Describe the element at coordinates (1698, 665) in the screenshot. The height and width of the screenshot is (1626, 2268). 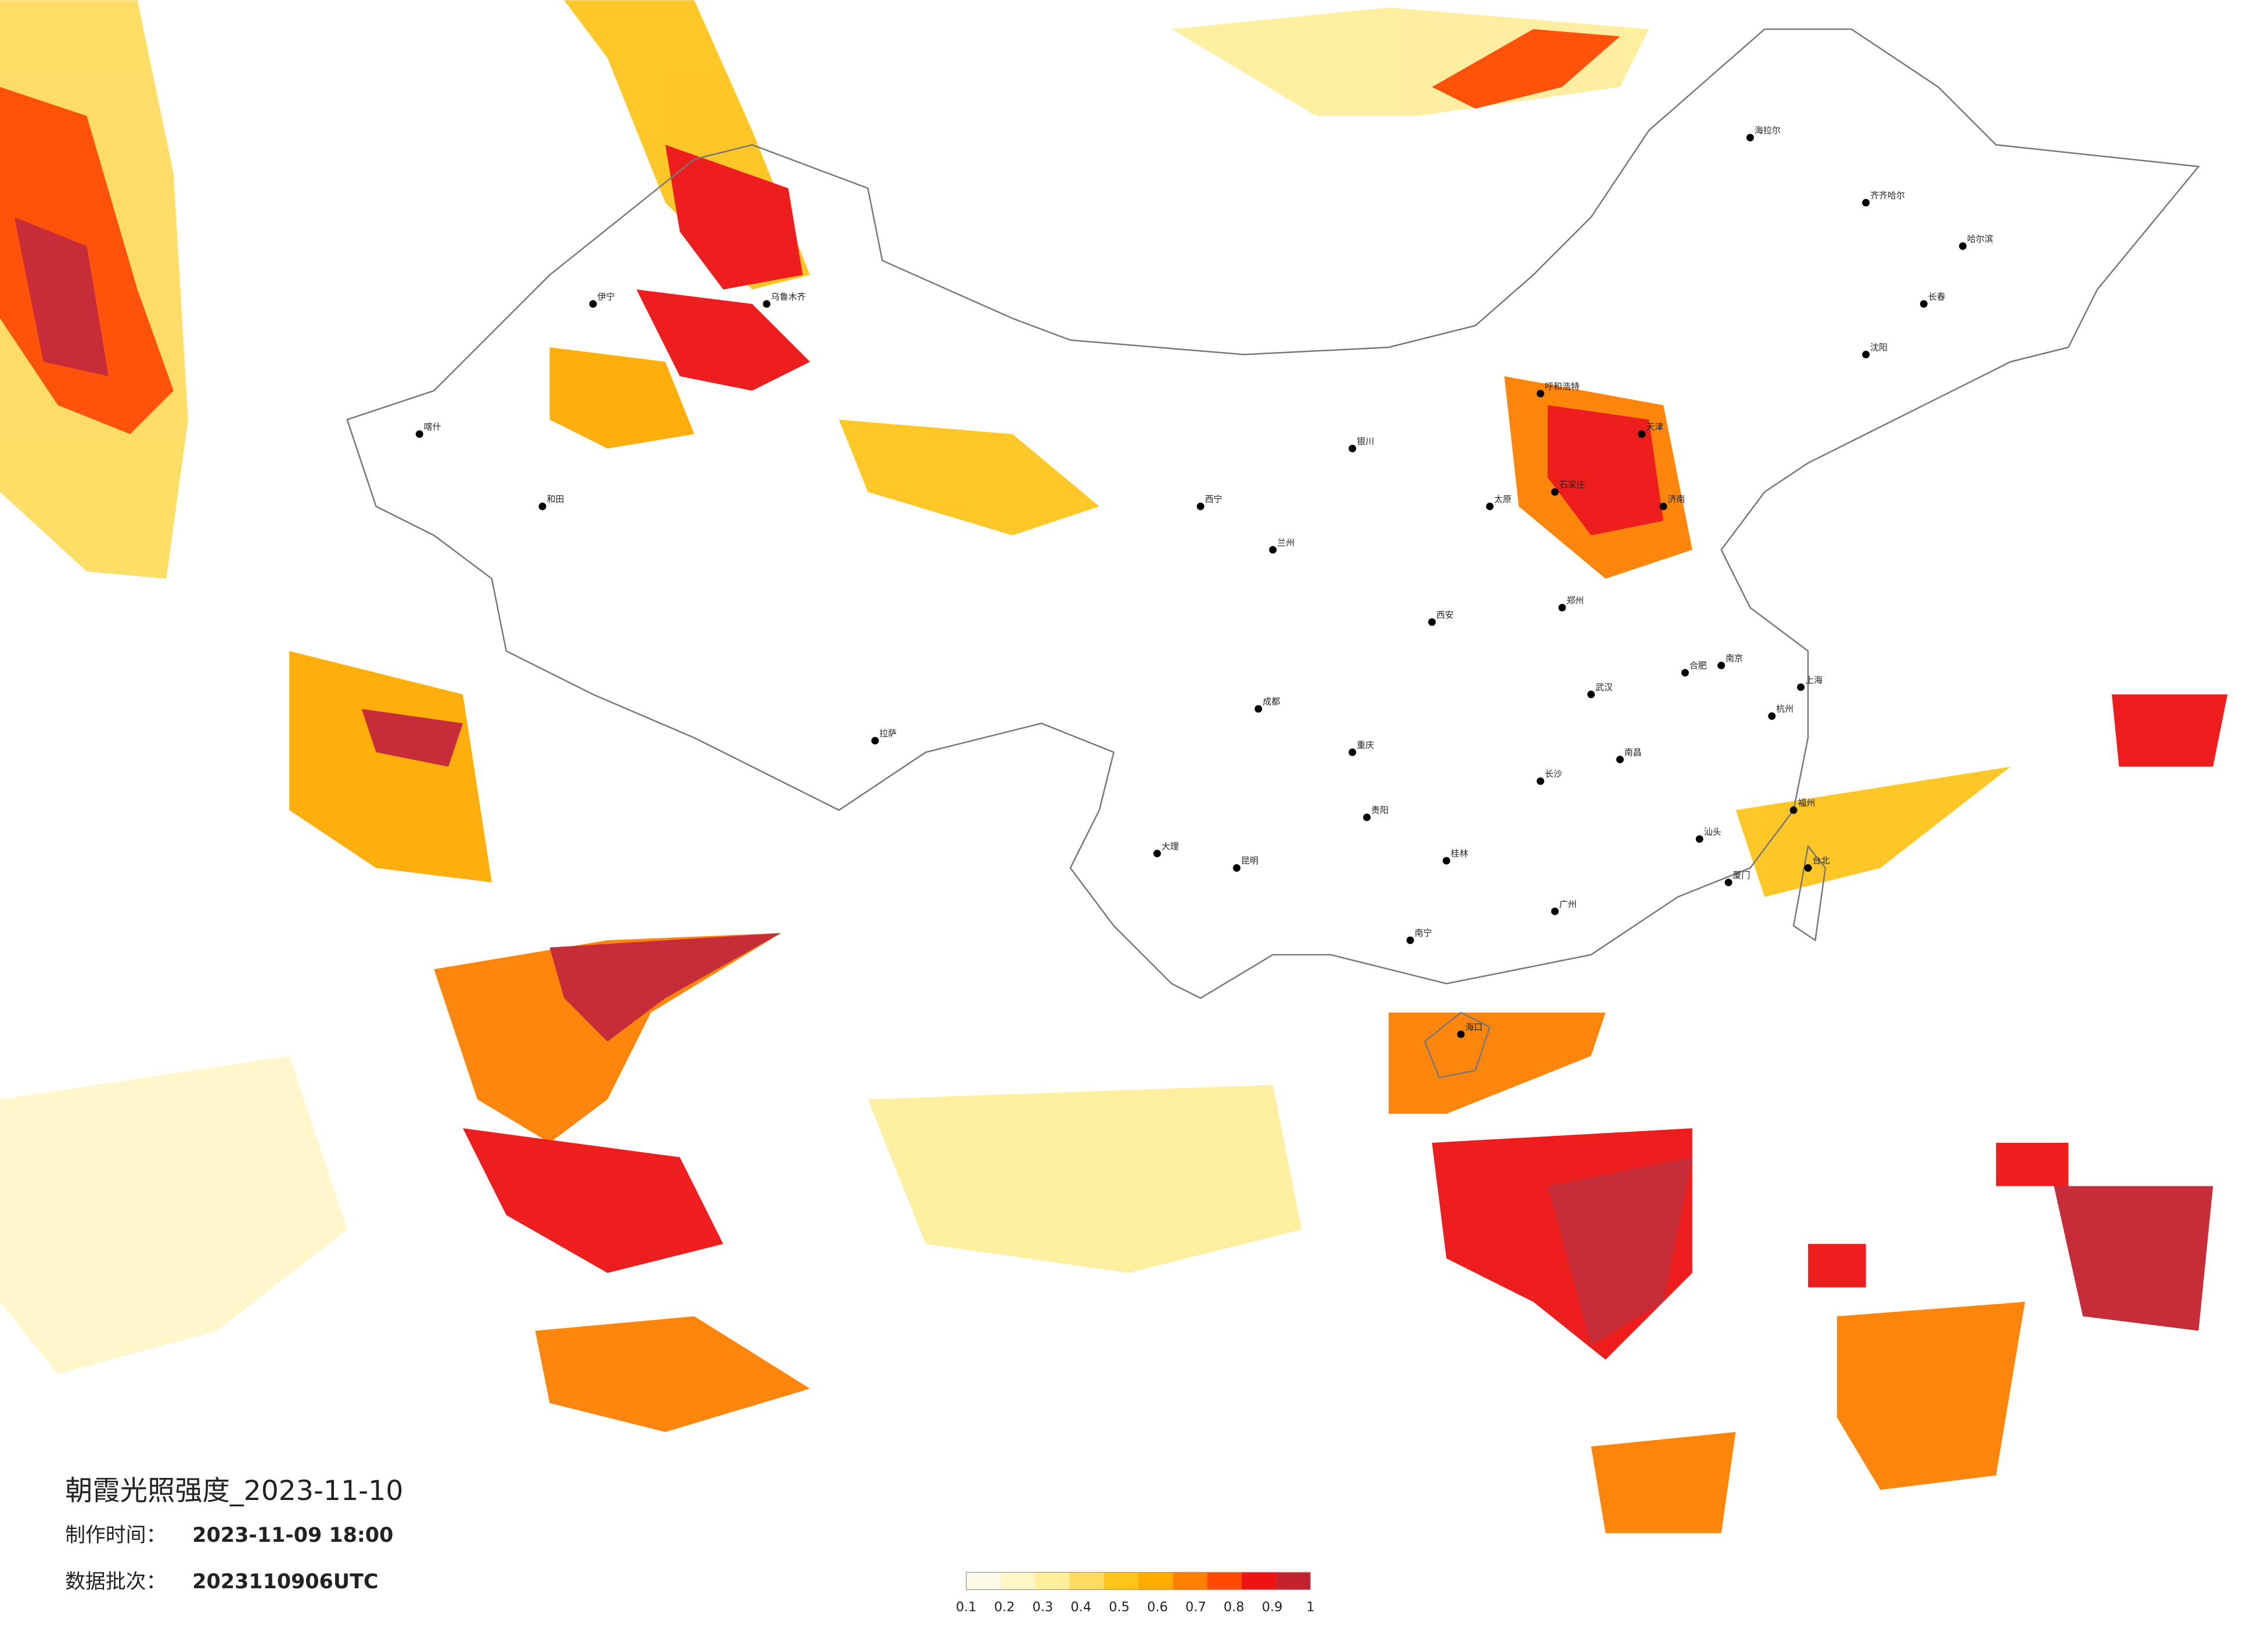
I see `city-label: 合肥` at that location.